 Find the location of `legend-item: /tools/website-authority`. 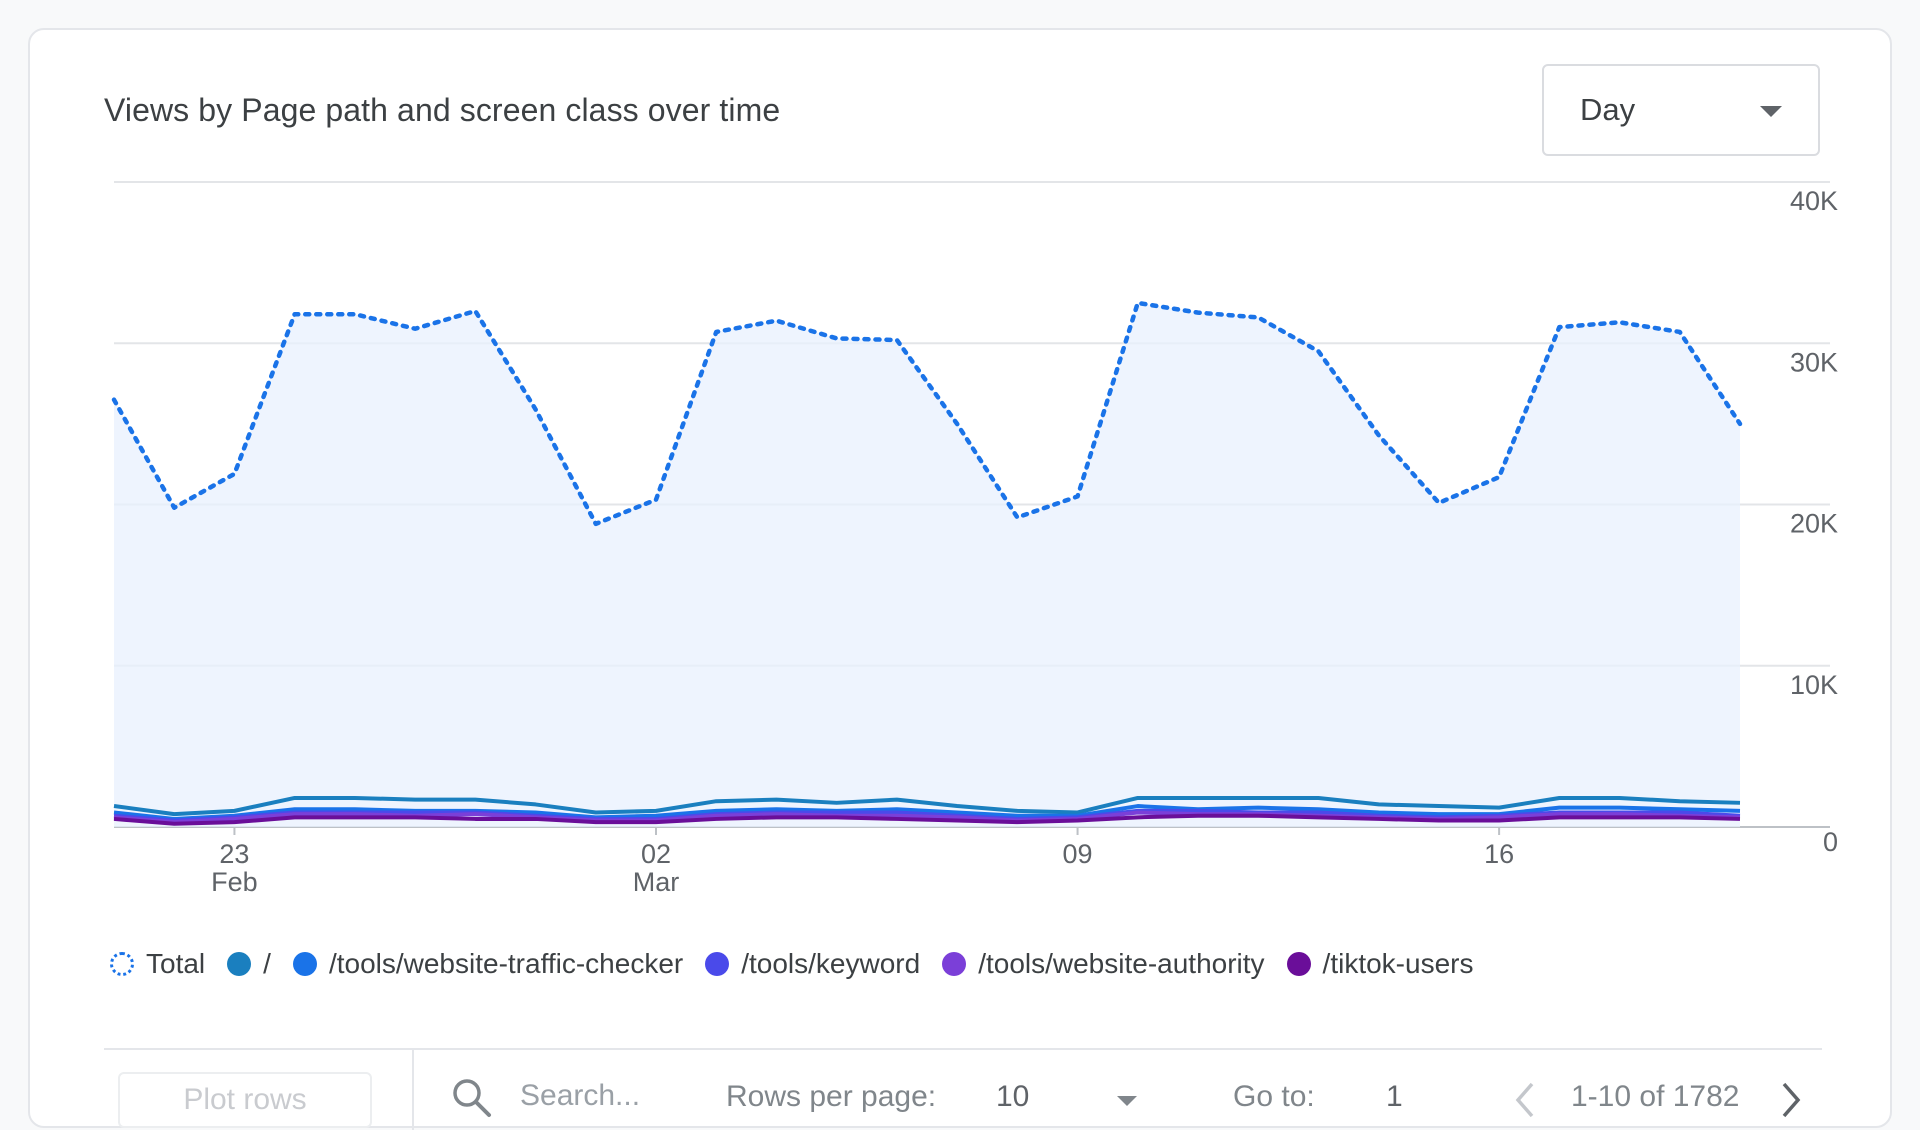

legend-item: /tools/website-authority is located at coordinates (1103, 964).